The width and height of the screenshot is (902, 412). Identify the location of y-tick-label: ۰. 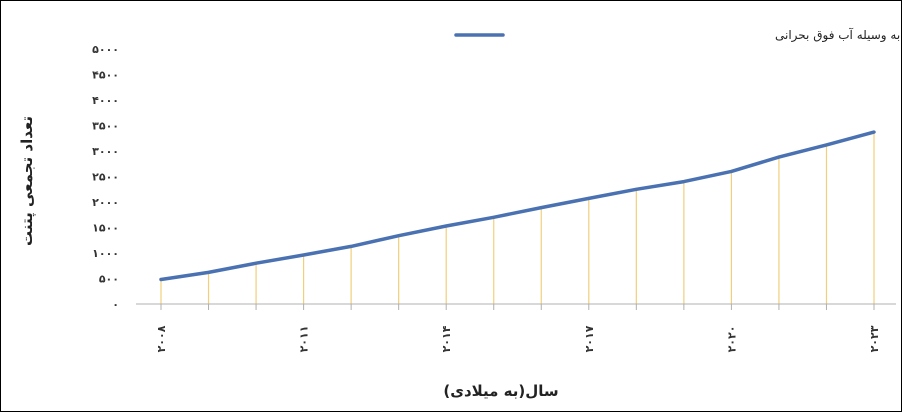
(115, 304).